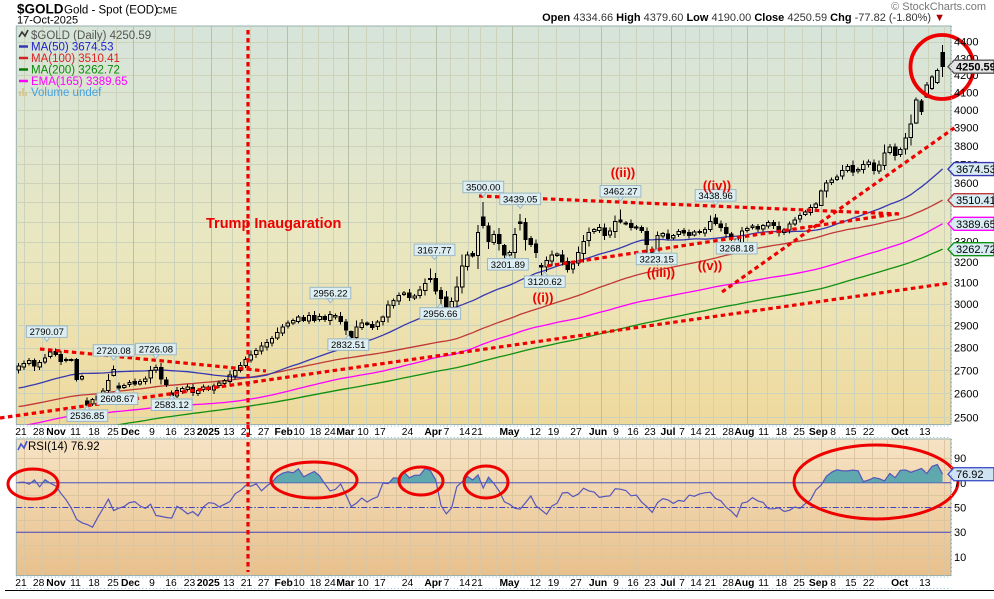 The image size is (994, 599). I want to click on svg-text: Nov, so click(56, 583).